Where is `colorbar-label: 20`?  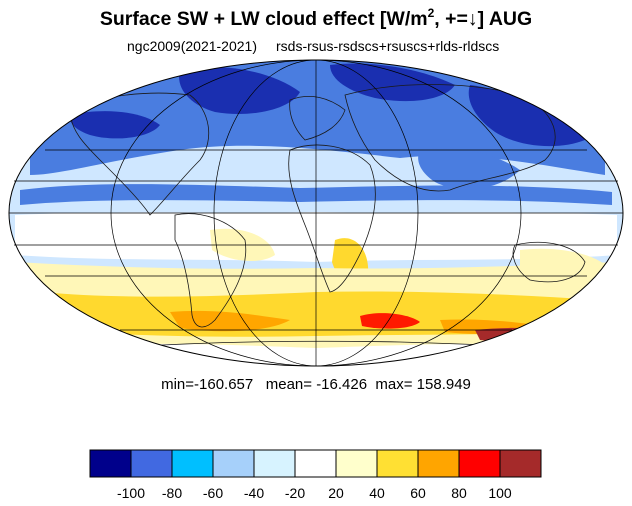
colorbar-label: 20 is located at coordinates (336, 493).